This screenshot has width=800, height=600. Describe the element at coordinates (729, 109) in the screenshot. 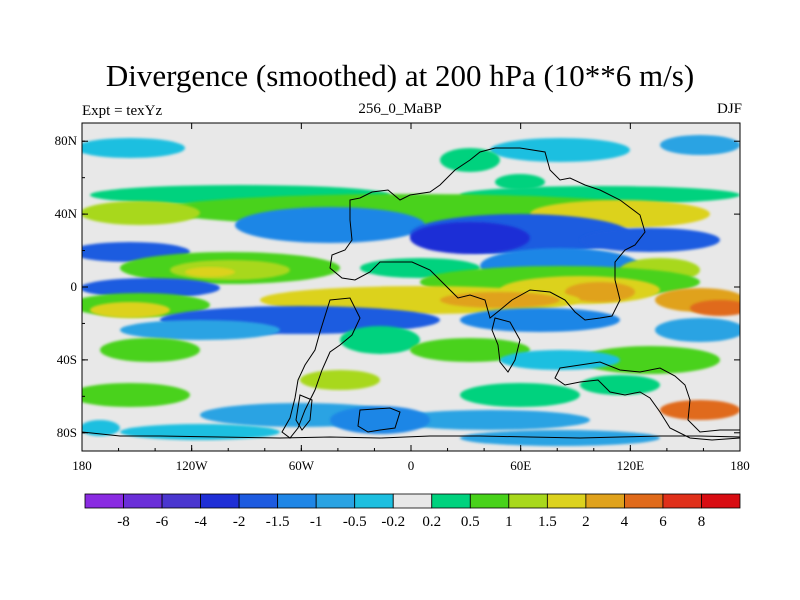

I see `season-label: DJF` at that location.